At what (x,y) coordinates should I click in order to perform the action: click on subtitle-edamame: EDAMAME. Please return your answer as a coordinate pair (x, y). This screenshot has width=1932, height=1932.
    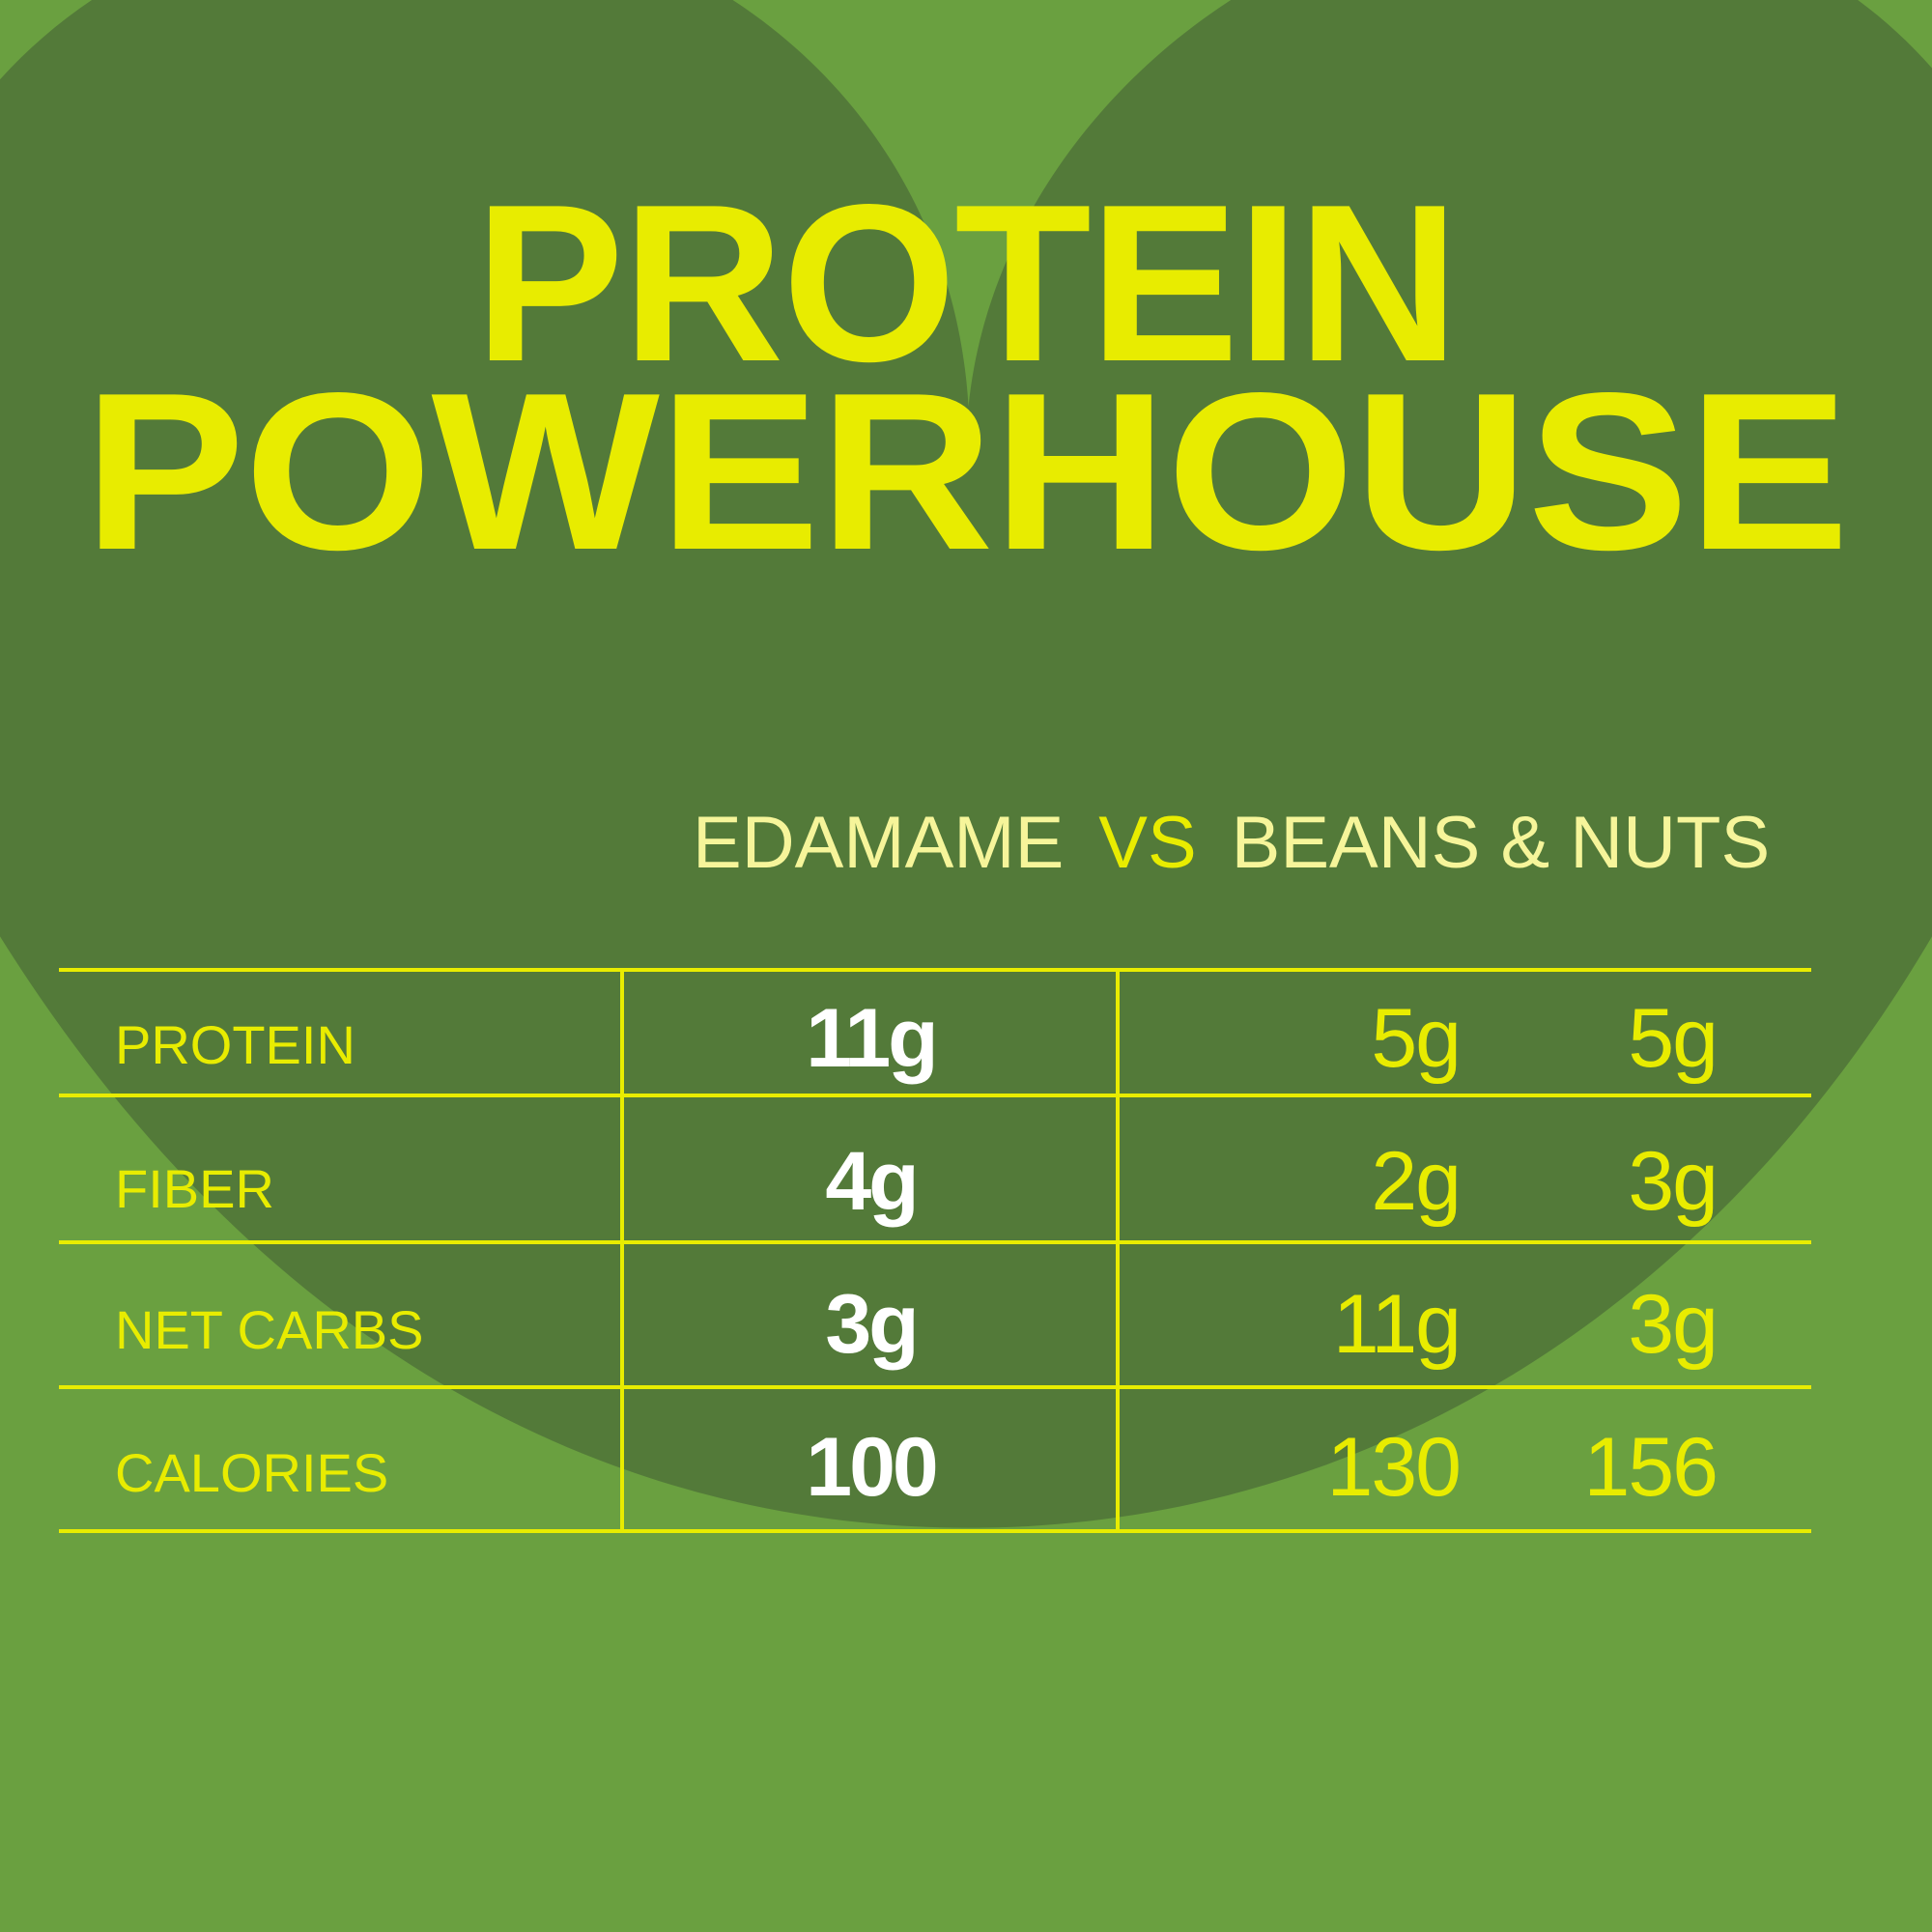
    Looking at the image, I should click on (879, 843).